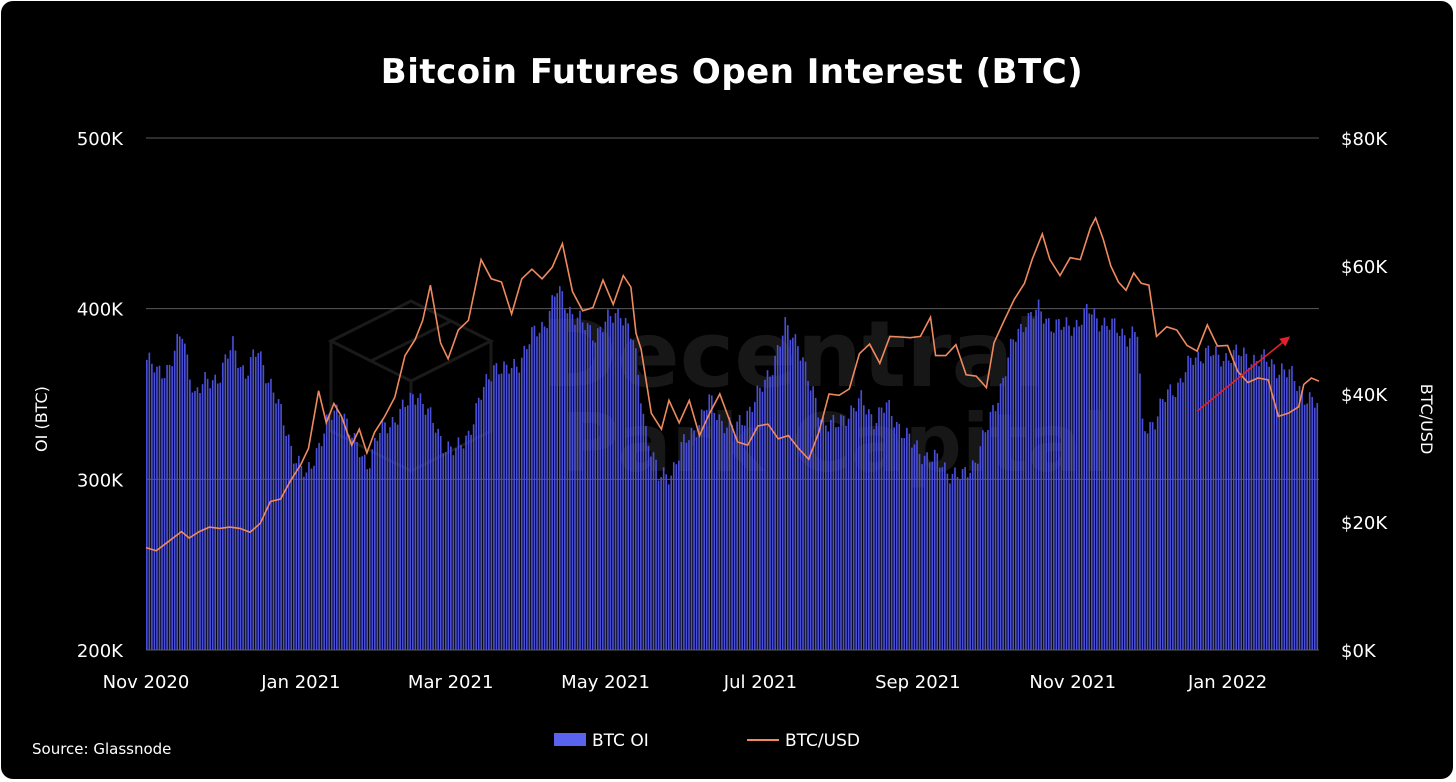  I want to click on x-tick: Nov 2021, so click(1072, 682).